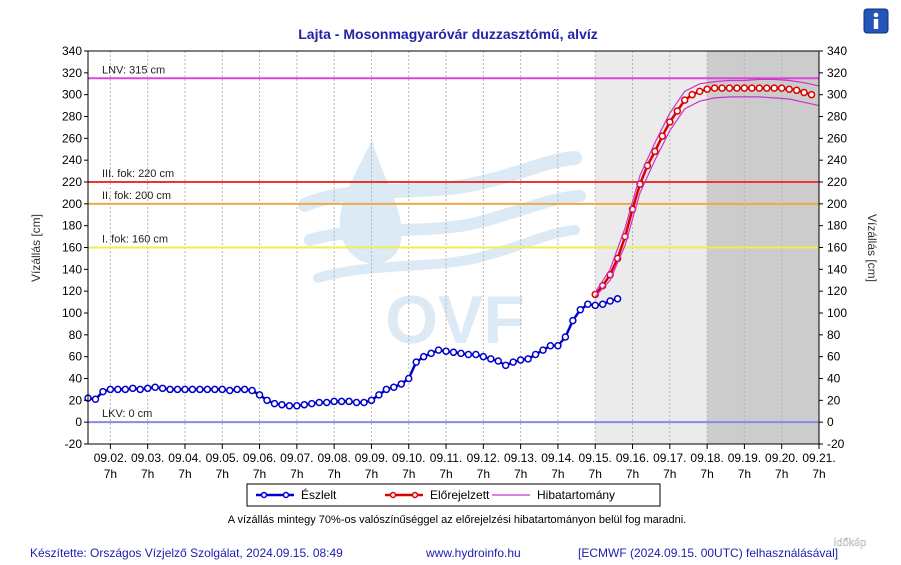 Image resolution: width=901 pixels, height=565 pixels. Describe the element at coordinates (135, 240) in the screenshot. I see `level-label: I. fok: 160 cm` at that location.